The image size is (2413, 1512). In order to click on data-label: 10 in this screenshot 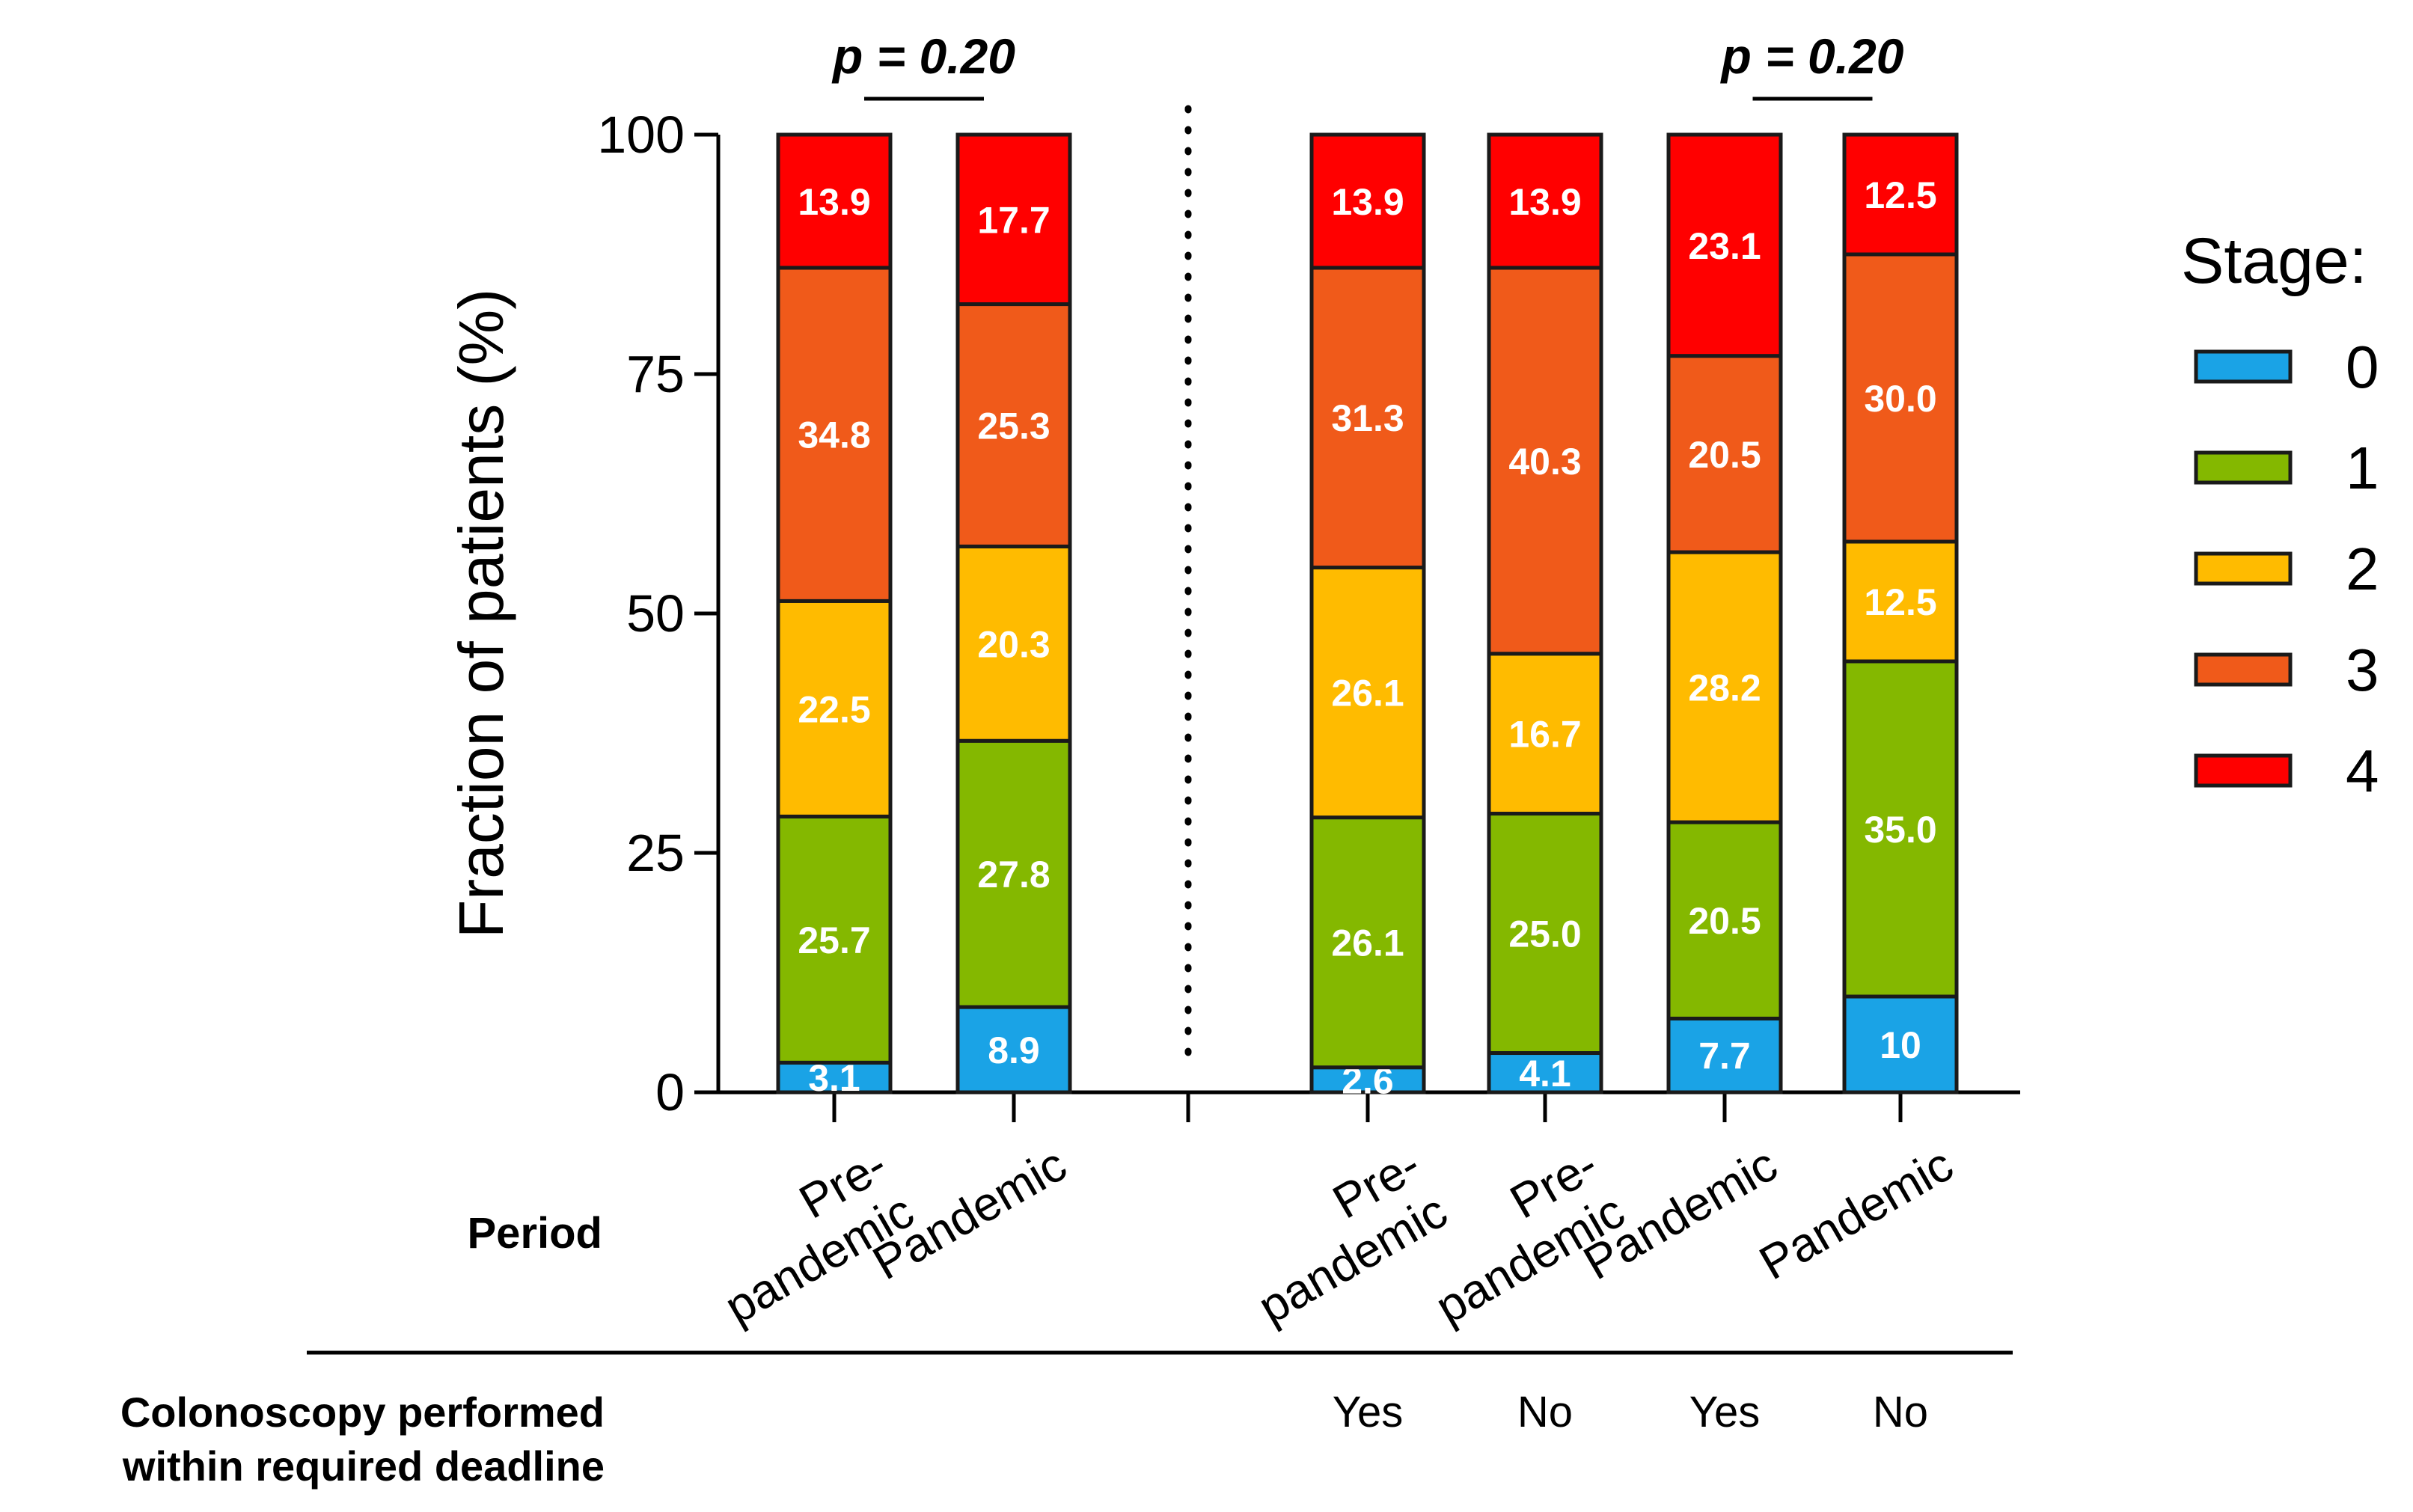, I will do `click(1900, 1045)`.